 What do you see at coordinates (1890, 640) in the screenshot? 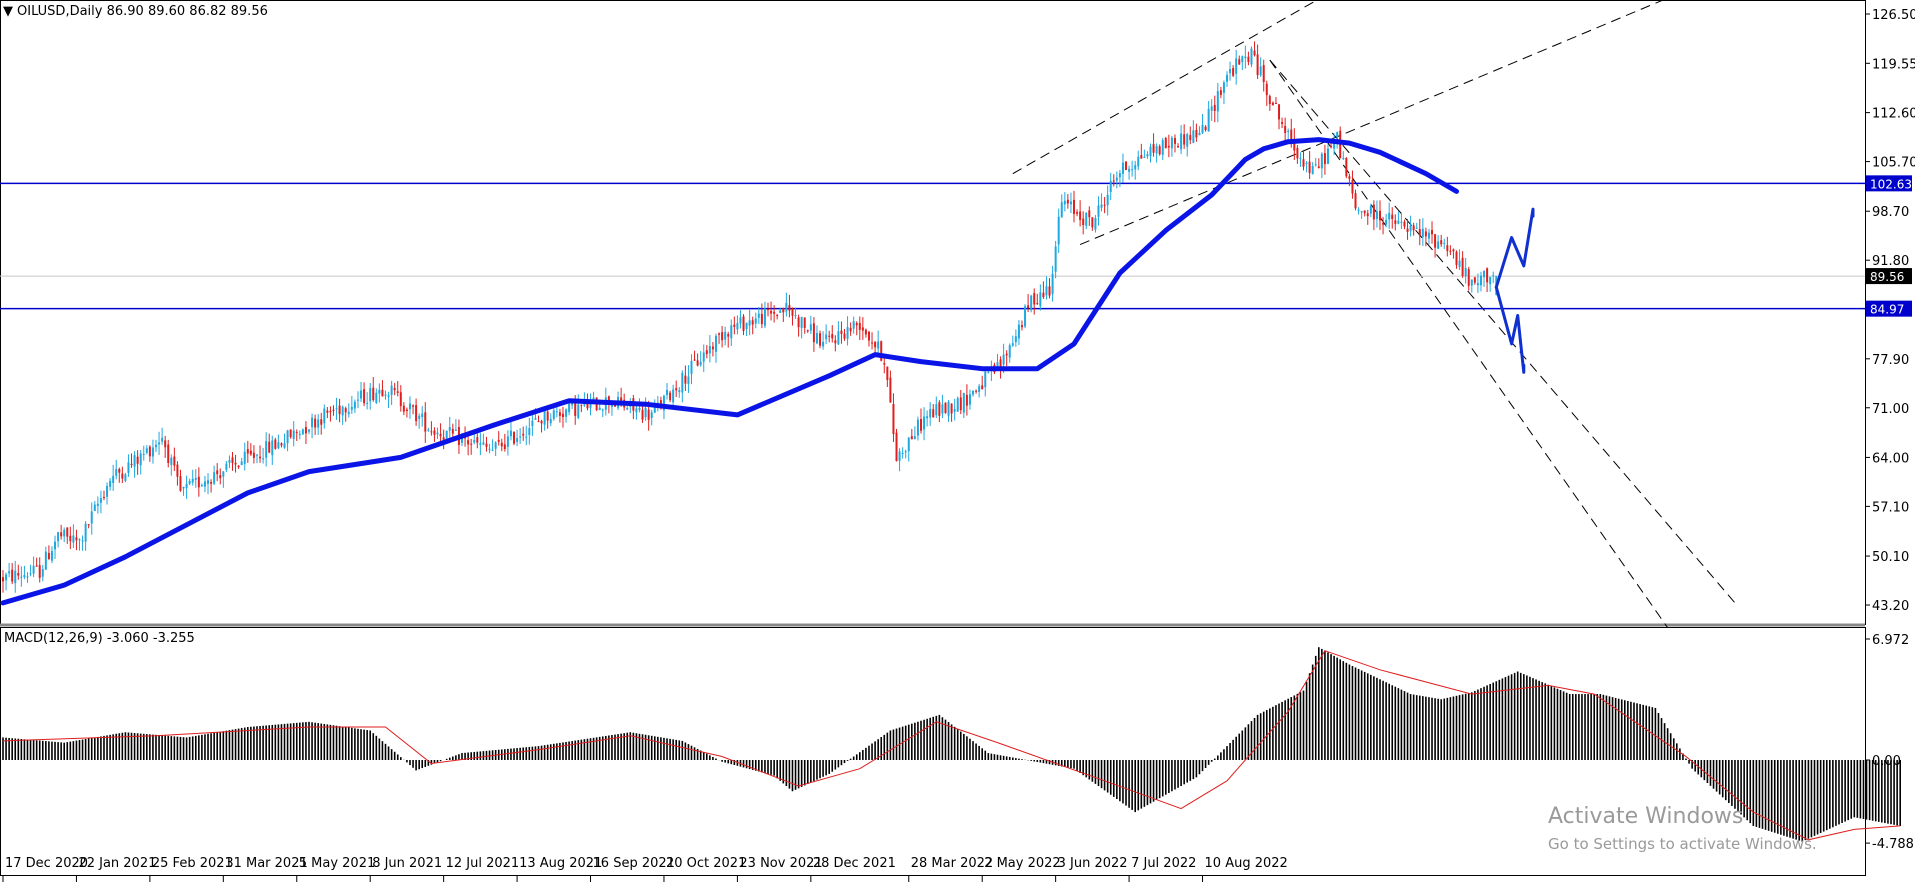
I see `macd-tick-label: 6.972` at bounding box center [1890, 640].